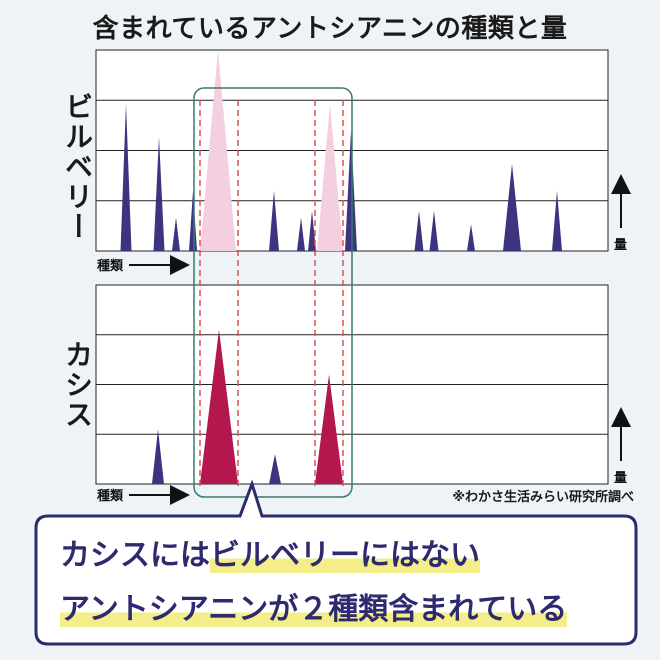 This screenshot has width=660, height=660. I want to click on bilberry-label: ビルベリー, so click(77, 167).